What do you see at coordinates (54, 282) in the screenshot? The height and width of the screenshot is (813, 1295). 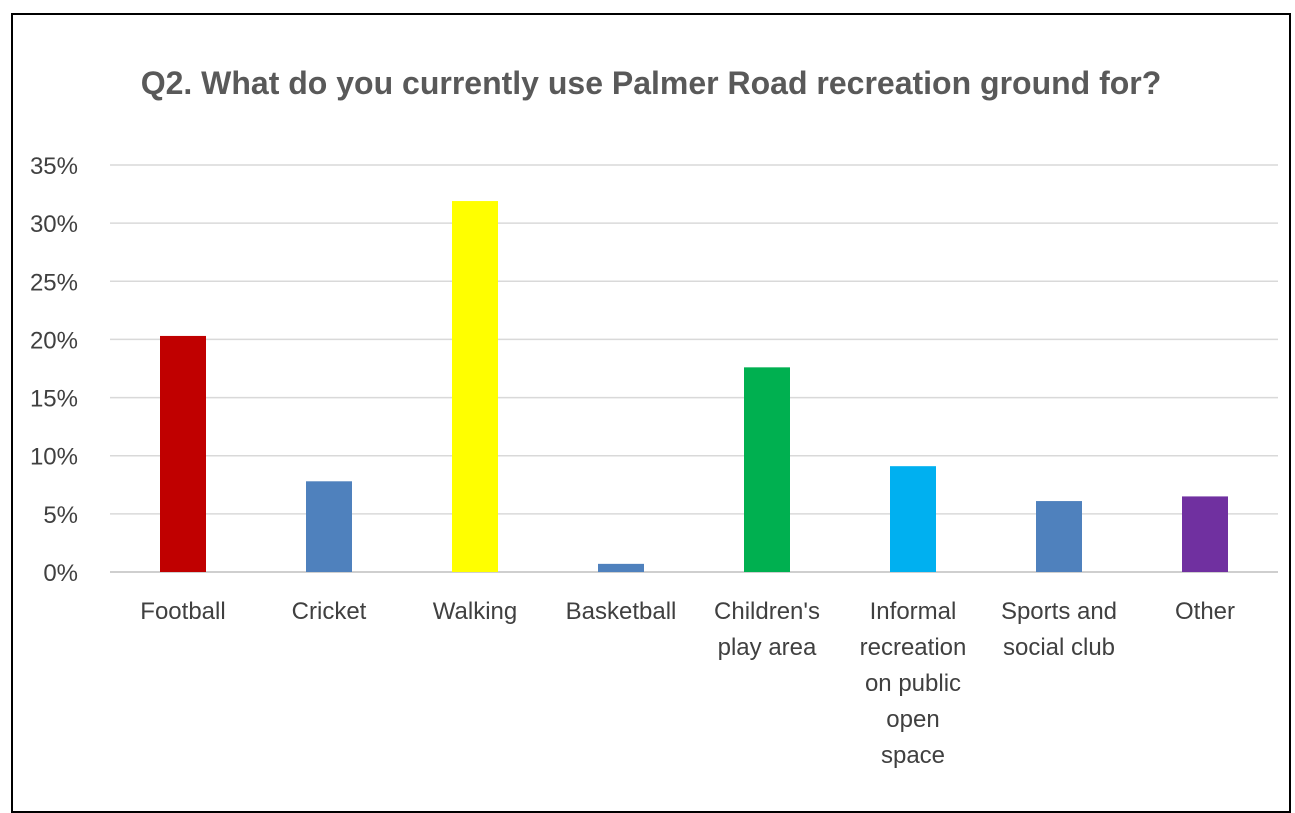 I see `y-tick-label: 25%` at bounding box center [54, 282].